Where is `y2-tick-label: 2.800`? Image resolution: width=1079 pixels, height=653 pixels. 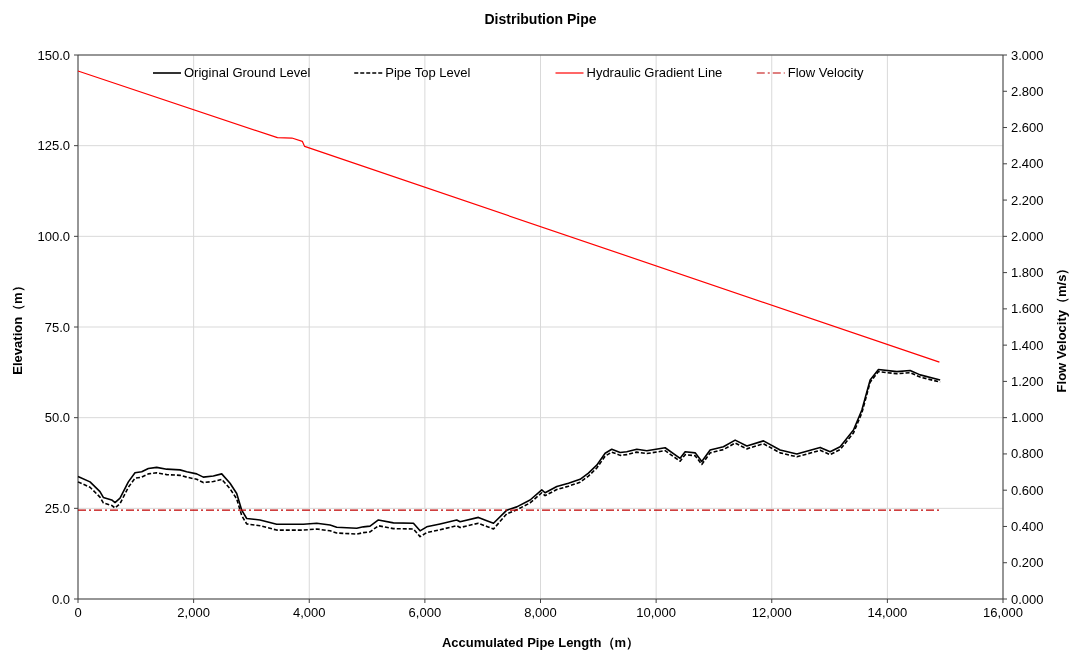 y2-tick-label: 2.800 is located at coordinates (1027, 91).